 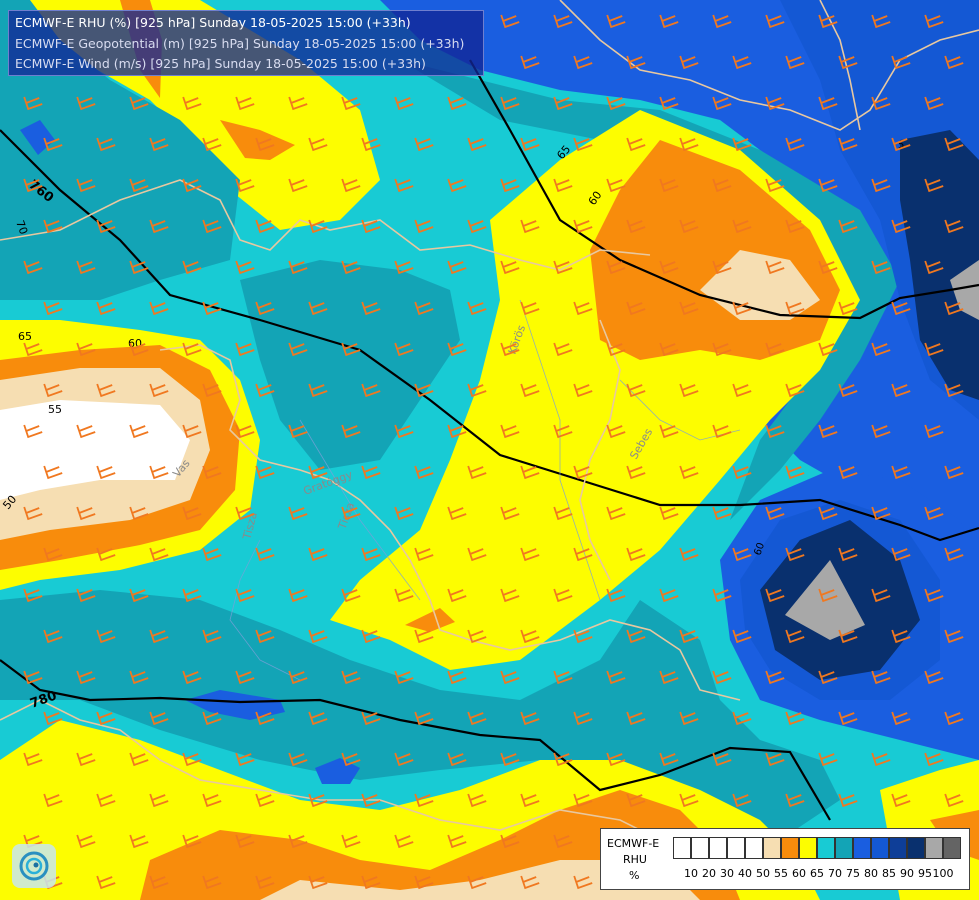 I want to click on legend-tick-label: 20, so click(x=709, y=873).